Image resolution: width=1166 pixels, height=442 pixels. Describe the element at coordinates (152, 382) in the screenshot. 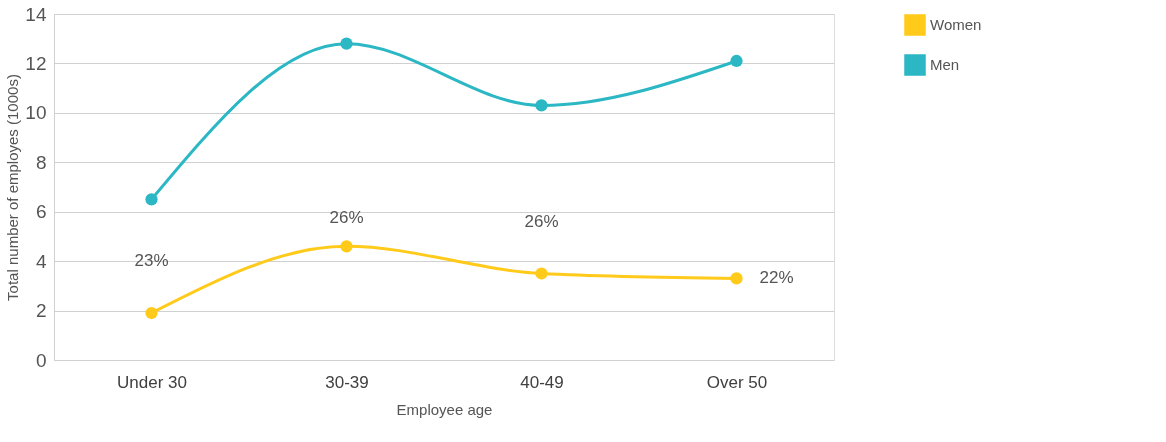

I see `x-tick-label: Under 30` at that location.